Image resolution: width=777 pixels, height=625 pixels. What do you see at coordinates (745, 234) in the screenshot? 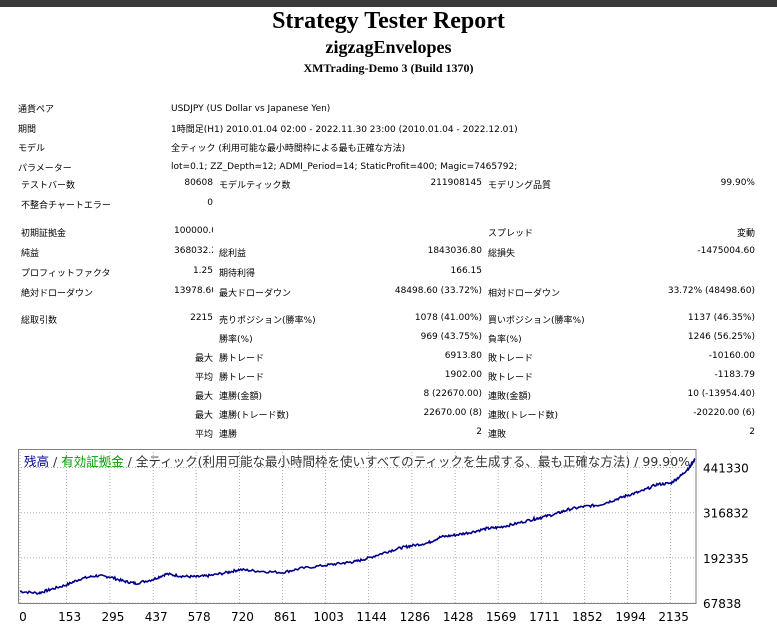
I see `stat-spread: 変動` at bounding box center [745, 234].